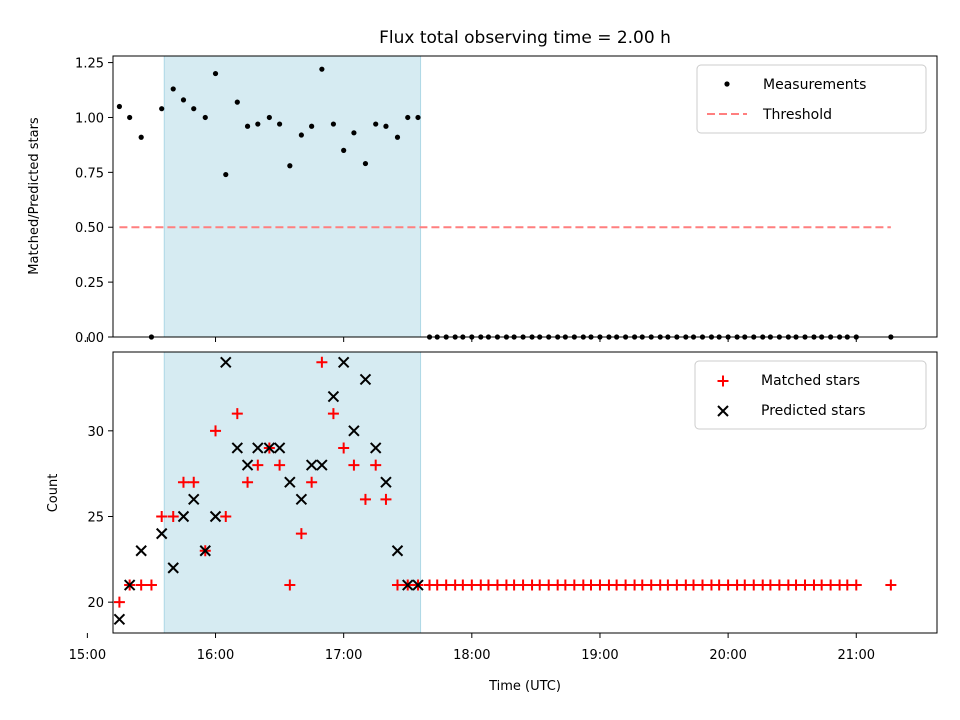  What do you see at coordinates (797, 115) in the screenshot?
I see `legend-label: Threshold` at bounding box center [797, 115].